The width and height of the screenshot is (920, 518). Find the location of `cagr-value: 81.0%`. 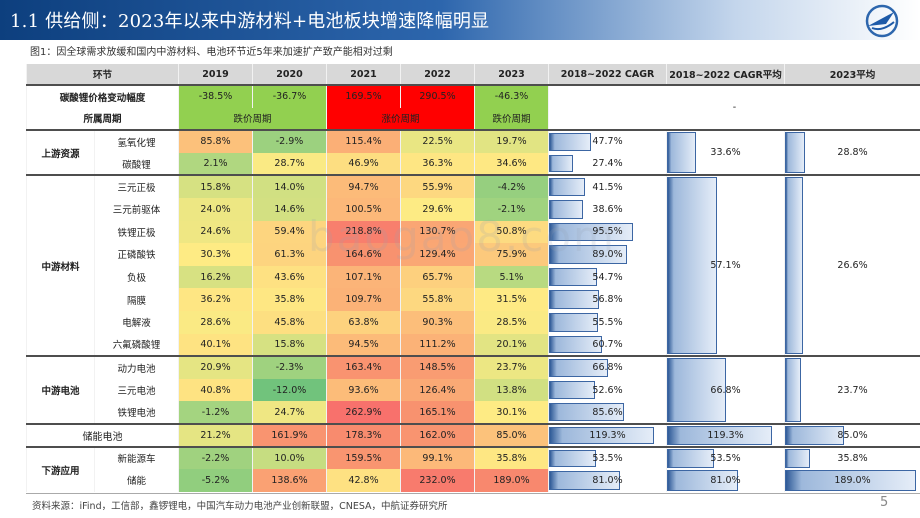

cagr-value: 81.0% is located at coordinates (607, 480).